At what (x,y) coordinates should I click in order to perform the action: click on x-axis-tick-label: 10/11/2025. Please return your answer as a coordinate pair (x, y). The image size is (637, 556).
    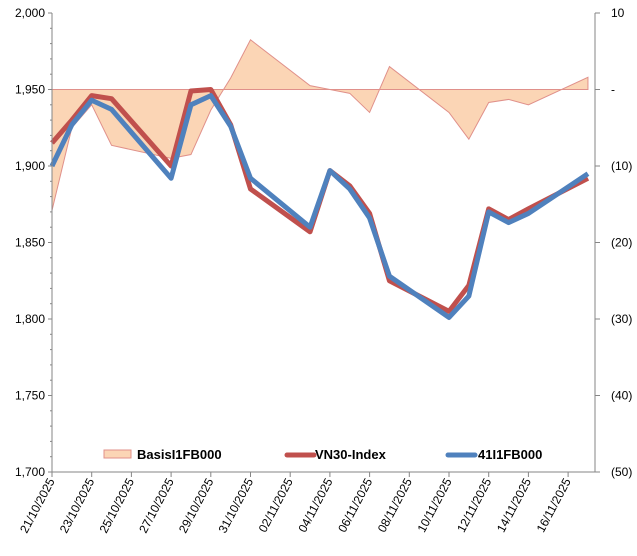
    Looking at the image, I should click on (435, 505).